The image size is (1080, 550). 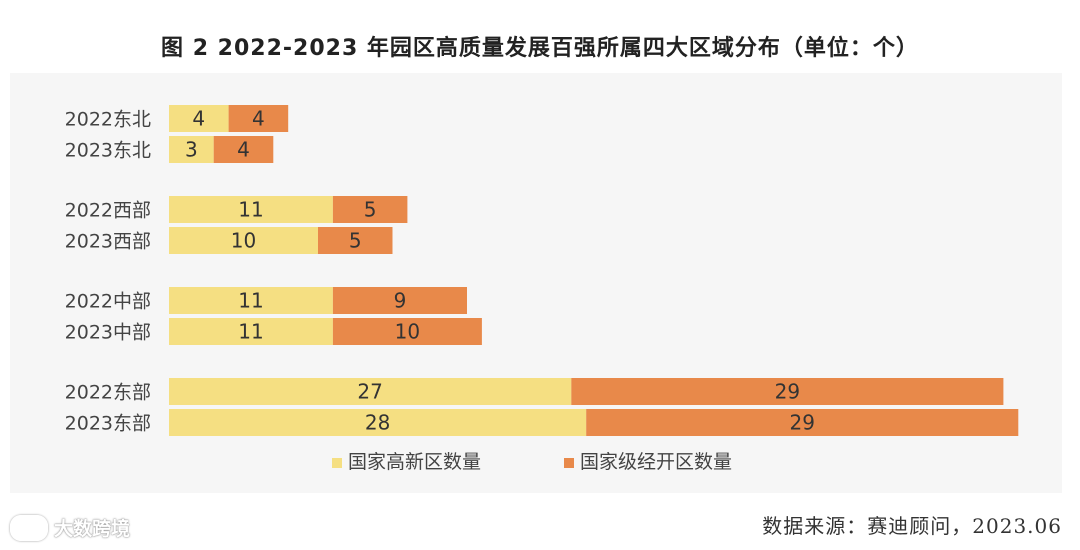 I want to click on category-label: 2022西部, so click(x=108, y=211).